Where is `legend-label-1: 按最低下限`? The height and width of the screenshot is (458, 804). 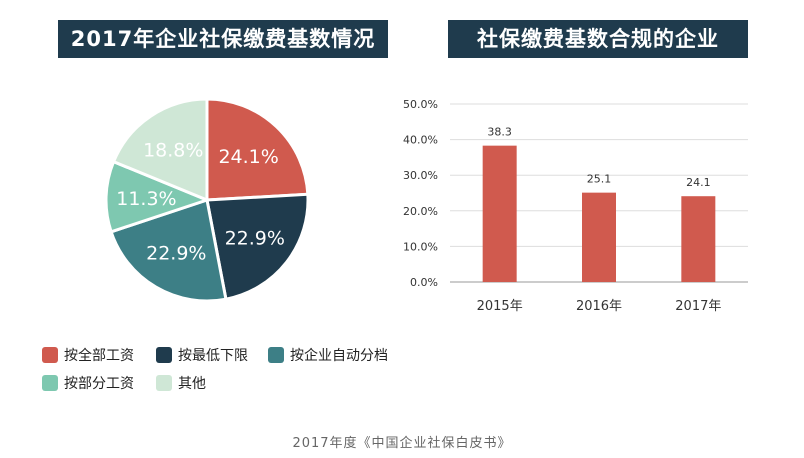
legend-label-1: 按最低下限 is located at coordinates (213, 356).